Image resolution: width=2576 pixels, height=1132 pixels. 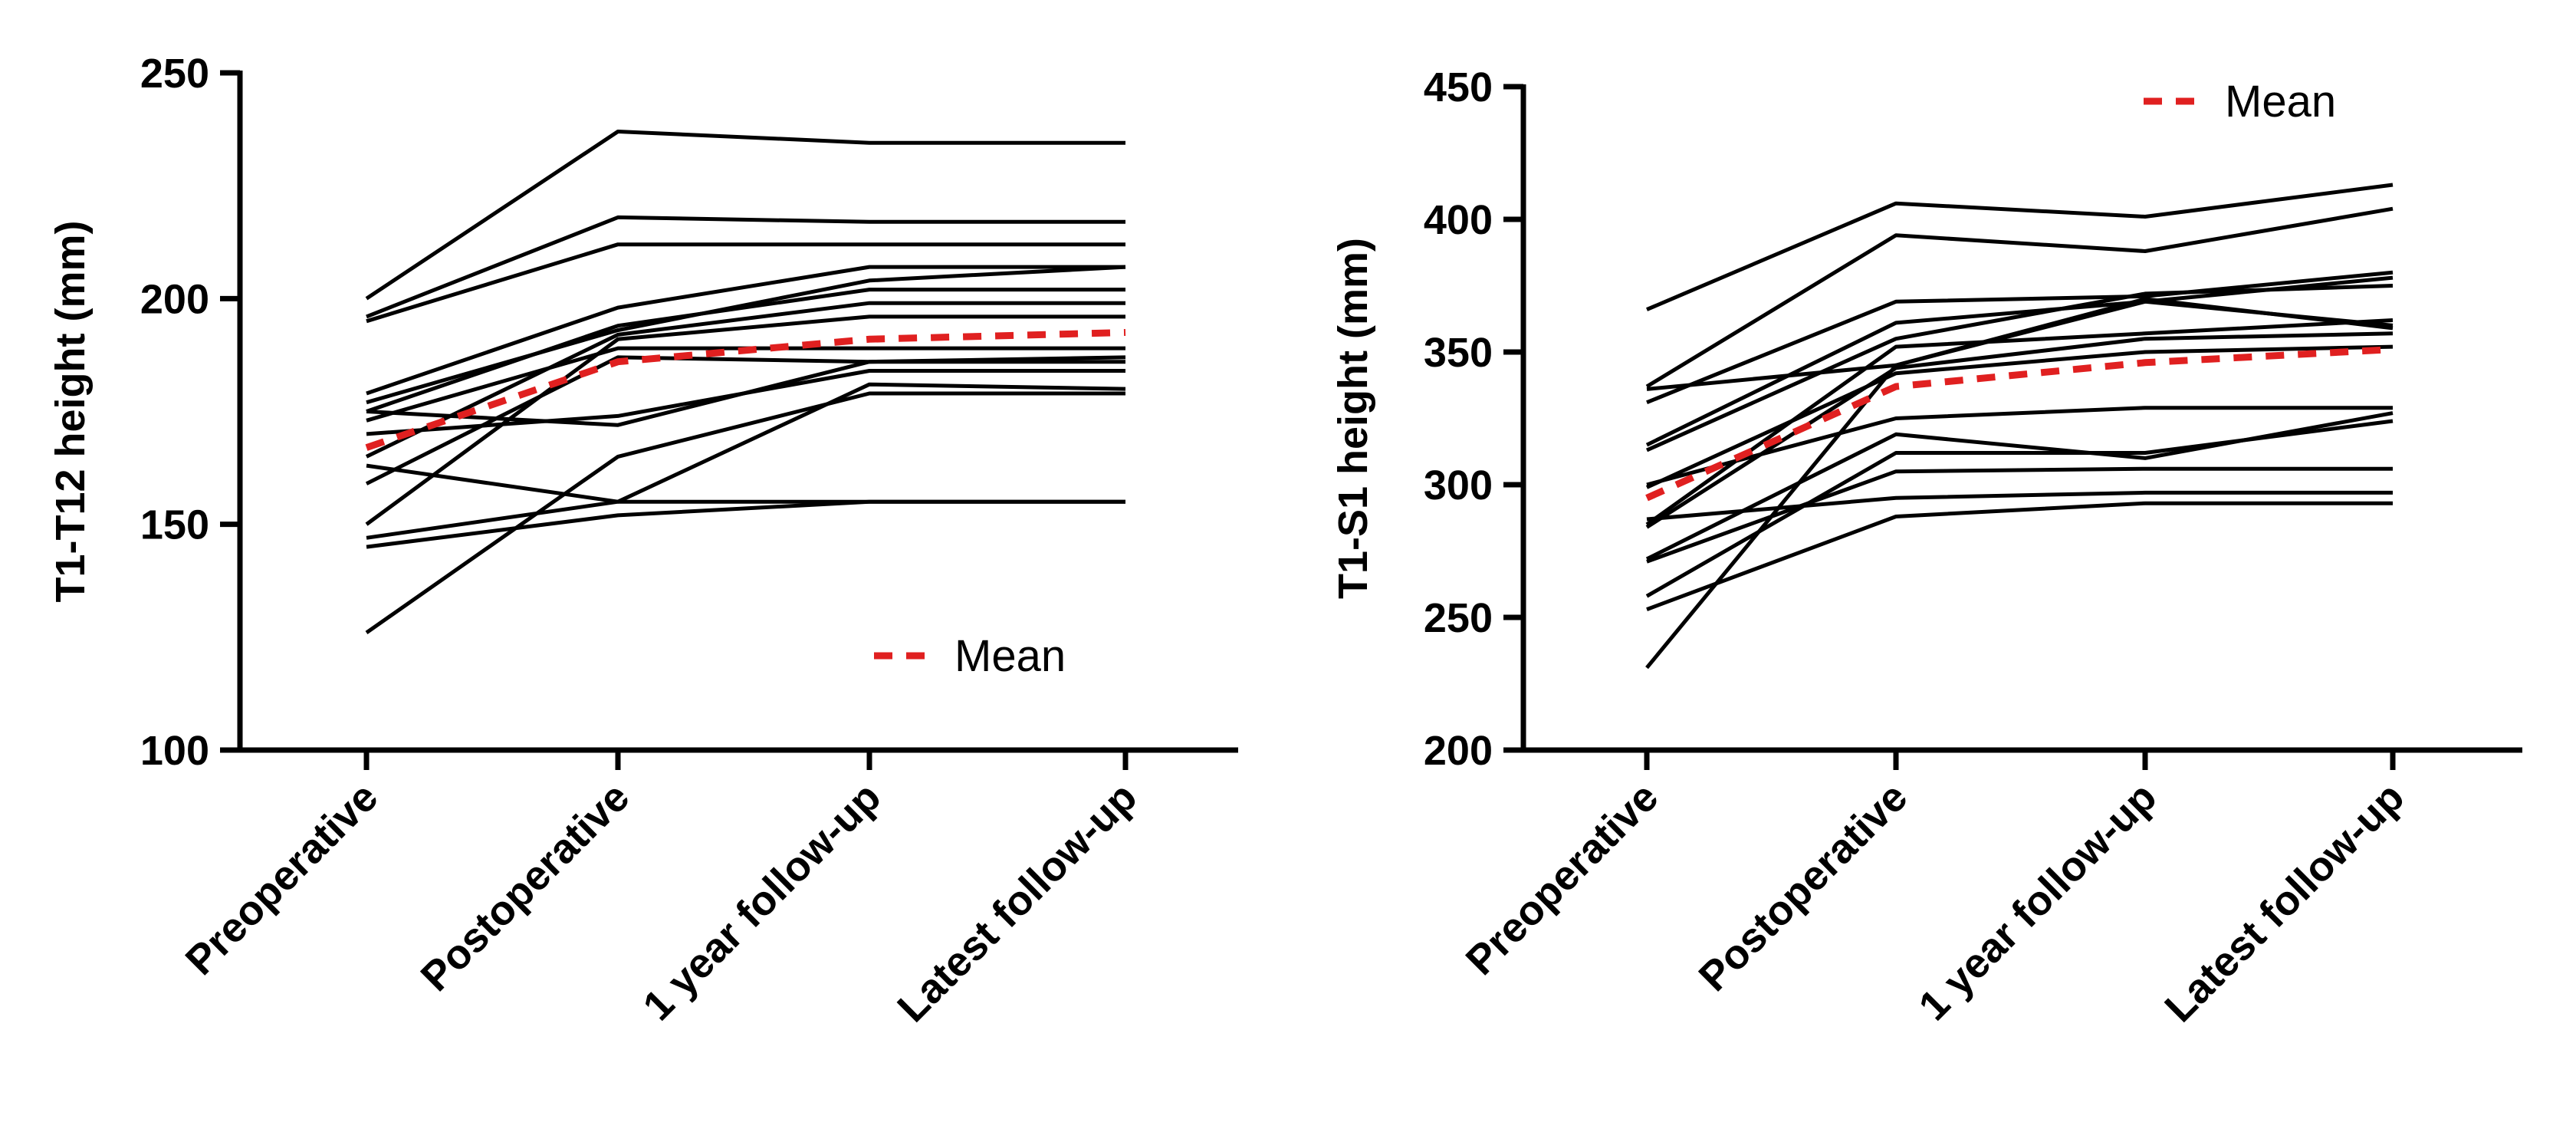 I want to click on y-tick-label: 450, so click(x=1458, y=87).